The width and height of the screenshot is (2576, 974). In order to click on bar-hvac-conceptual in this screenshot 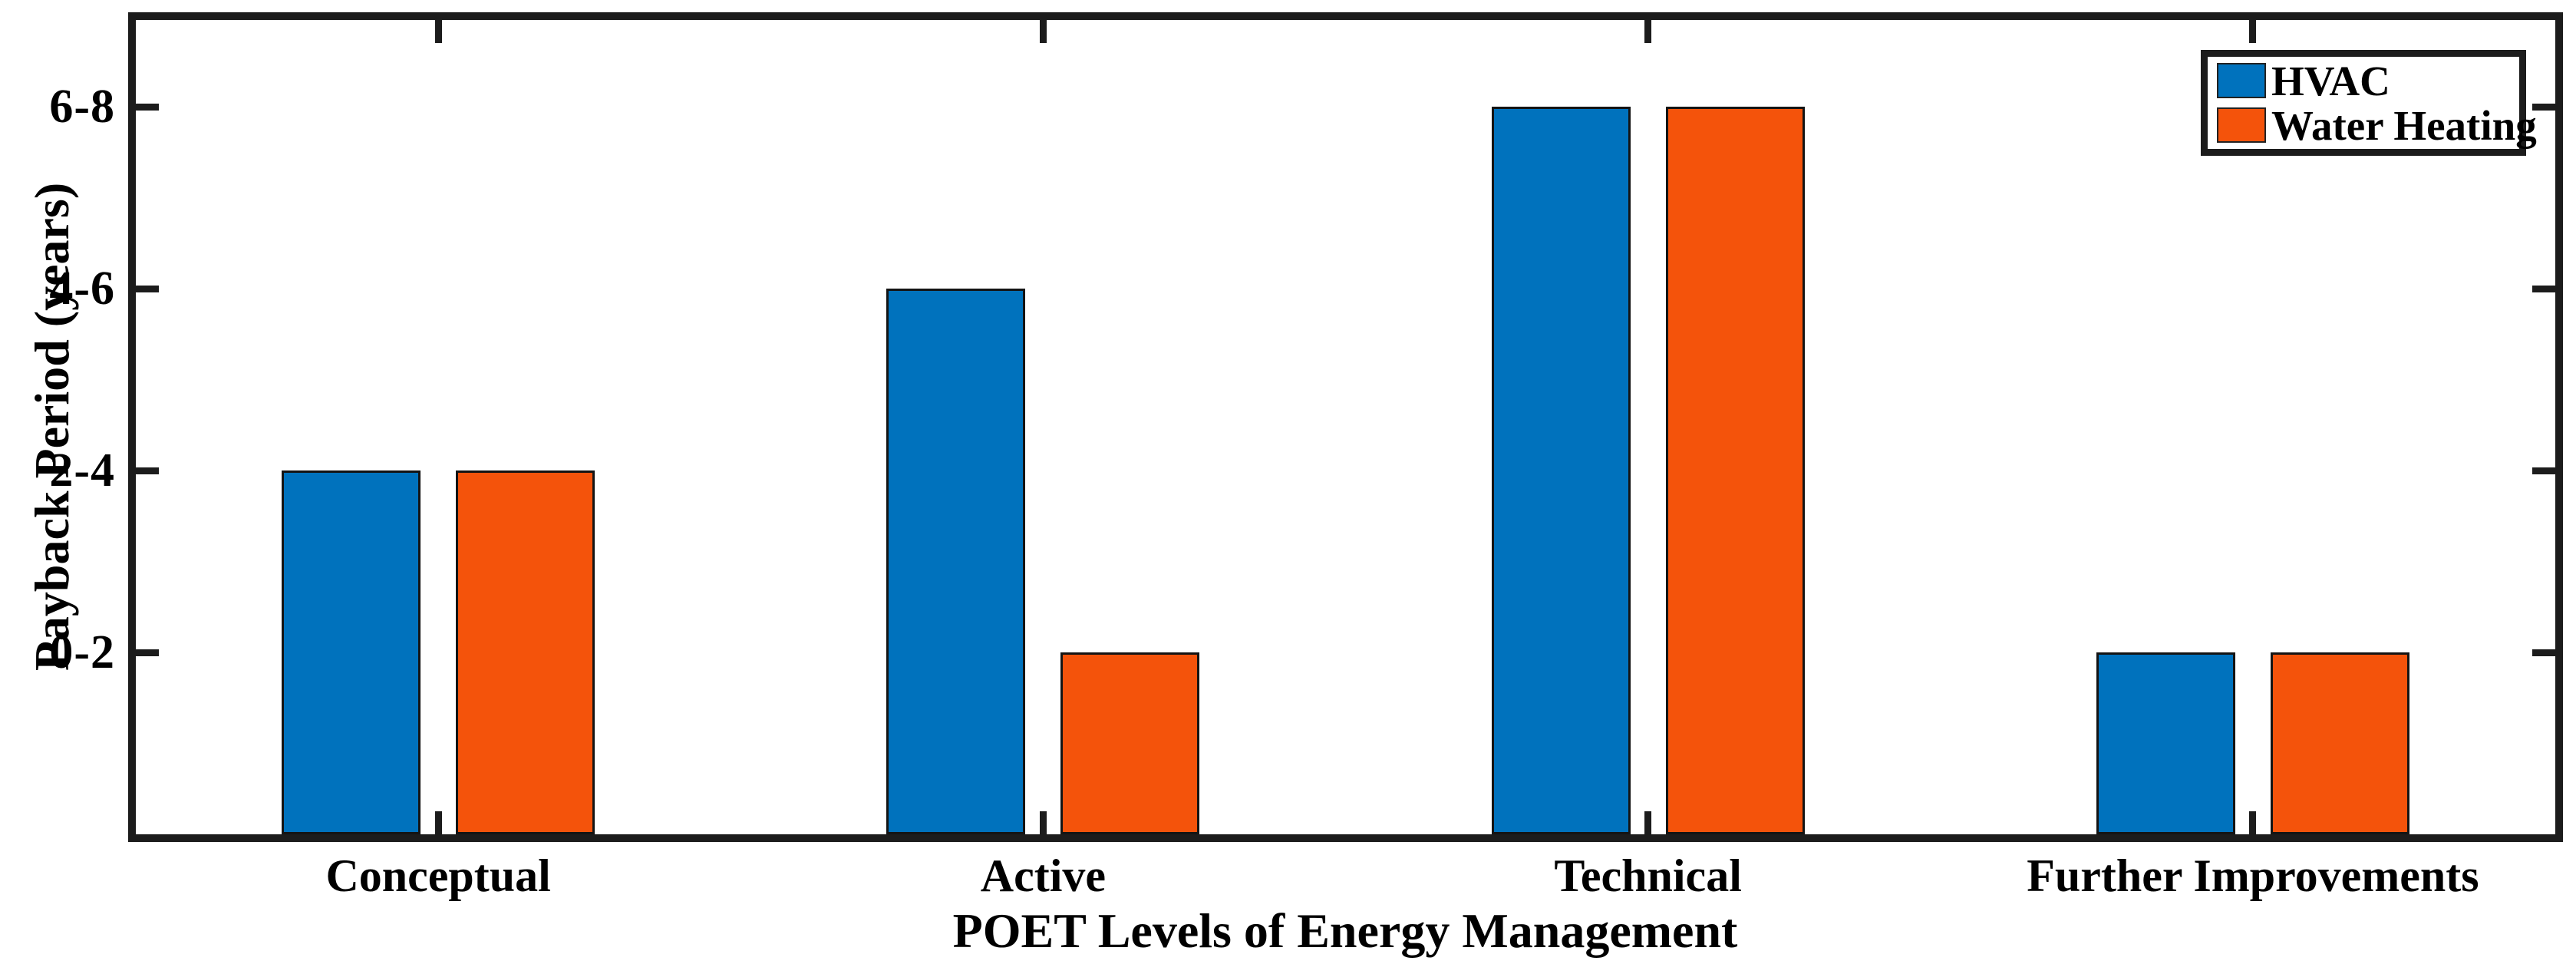, I will do `click(351, 652)`.